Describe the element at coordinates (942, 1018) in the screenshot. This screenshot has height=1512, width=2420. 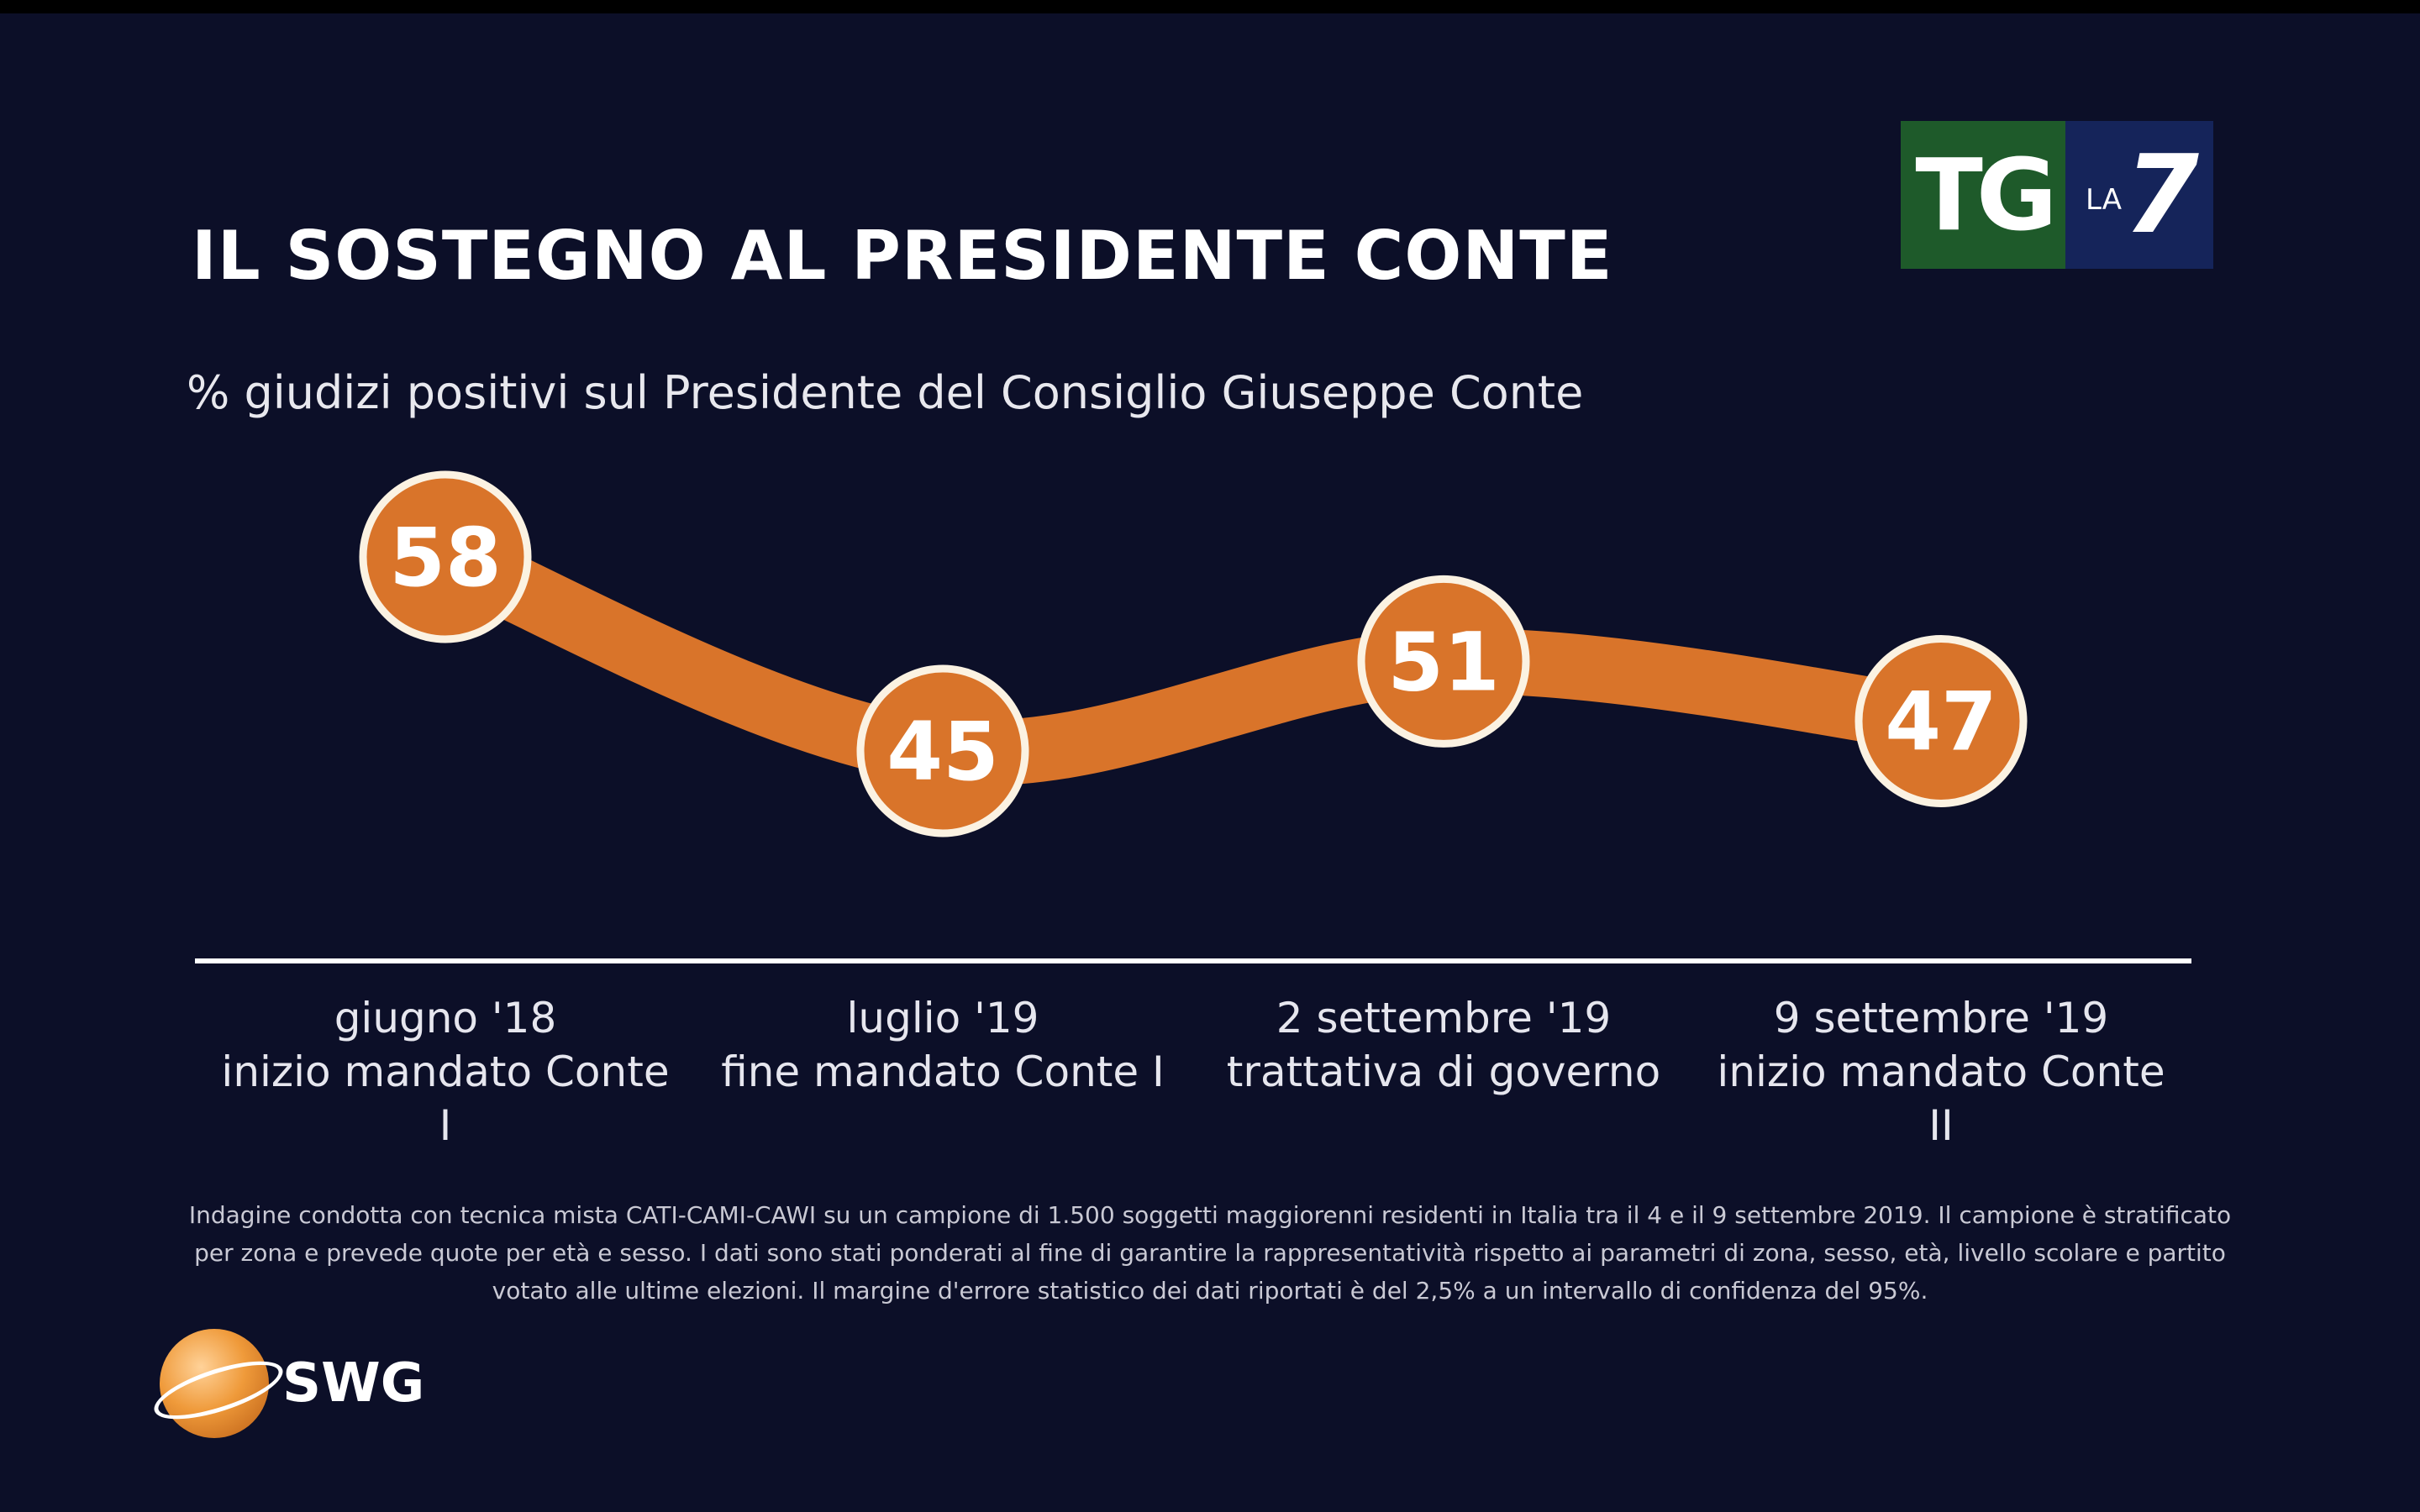
I see `x-tick-label-line: luglio '19` at that location.